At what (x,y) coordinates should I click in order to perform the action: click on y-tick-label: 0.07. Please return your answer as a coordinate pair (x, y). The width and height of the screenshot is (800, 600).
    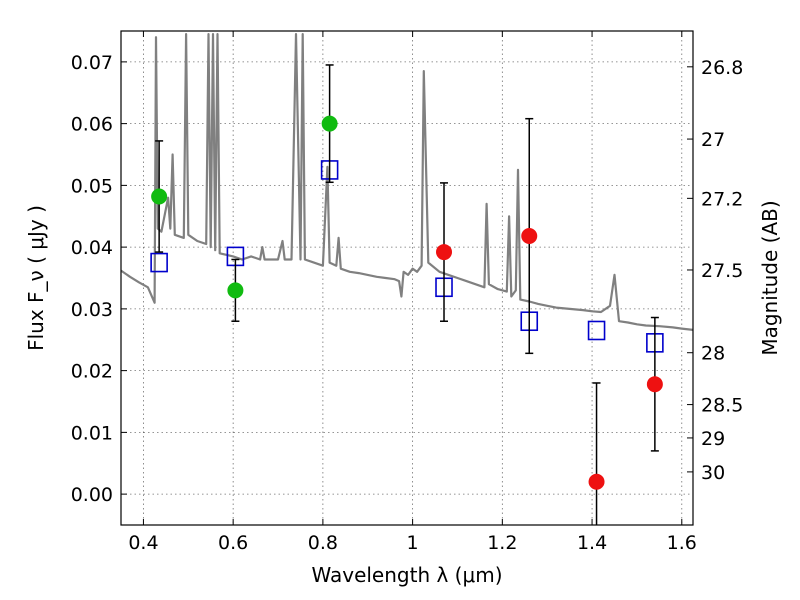
    Looking at the image, I should click on (92, 63).